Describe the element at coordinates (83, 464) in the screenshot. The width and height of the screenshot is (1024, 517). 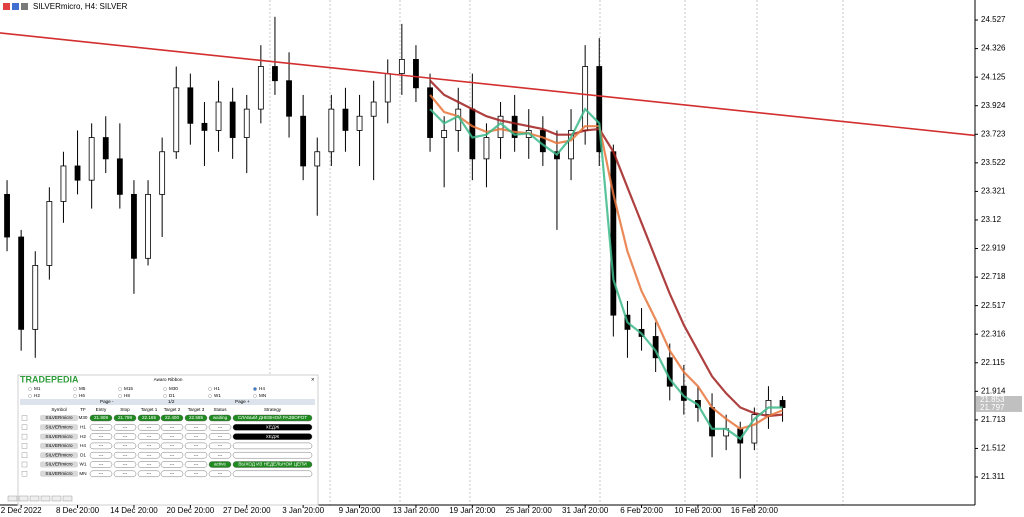
I see `timeframe: W1` at that location.